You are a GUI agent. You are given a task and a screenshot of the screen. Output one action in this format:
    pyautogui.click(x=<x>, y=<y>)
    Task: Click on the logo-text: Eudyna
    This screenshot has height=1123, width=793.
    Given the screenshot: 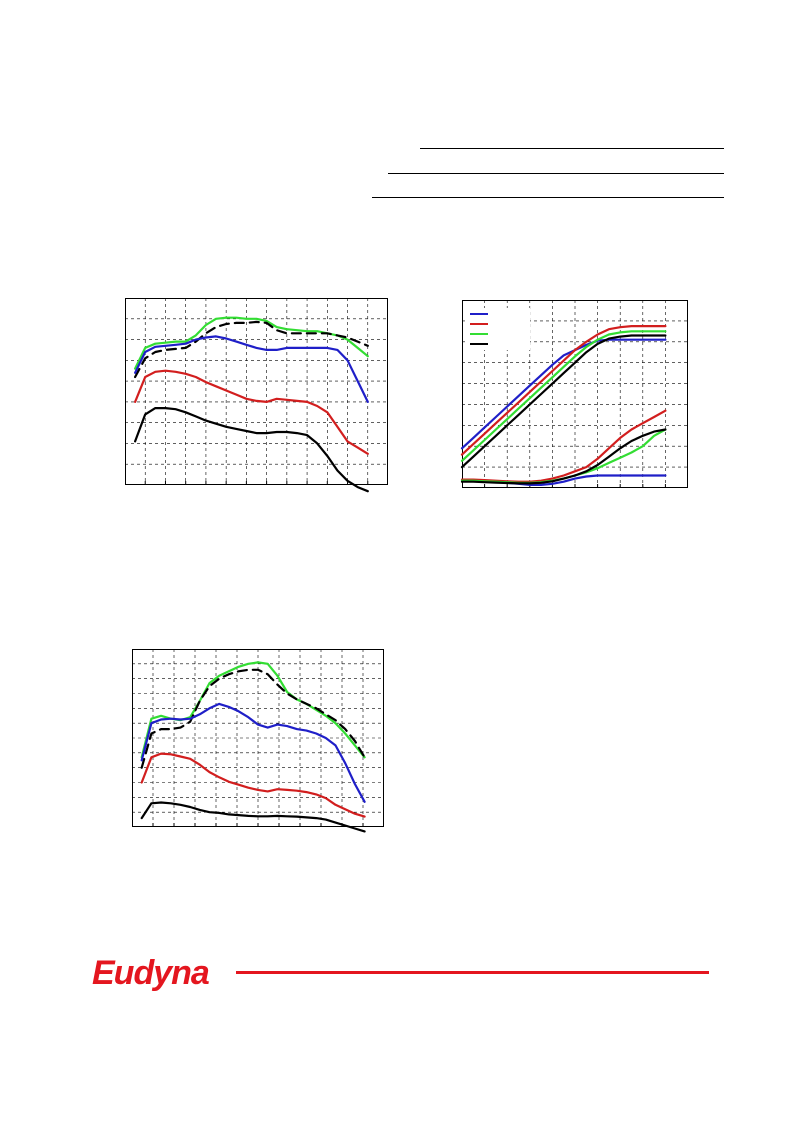 What is the action you would take?
    pyautogui.click(x=151, y=973)
    